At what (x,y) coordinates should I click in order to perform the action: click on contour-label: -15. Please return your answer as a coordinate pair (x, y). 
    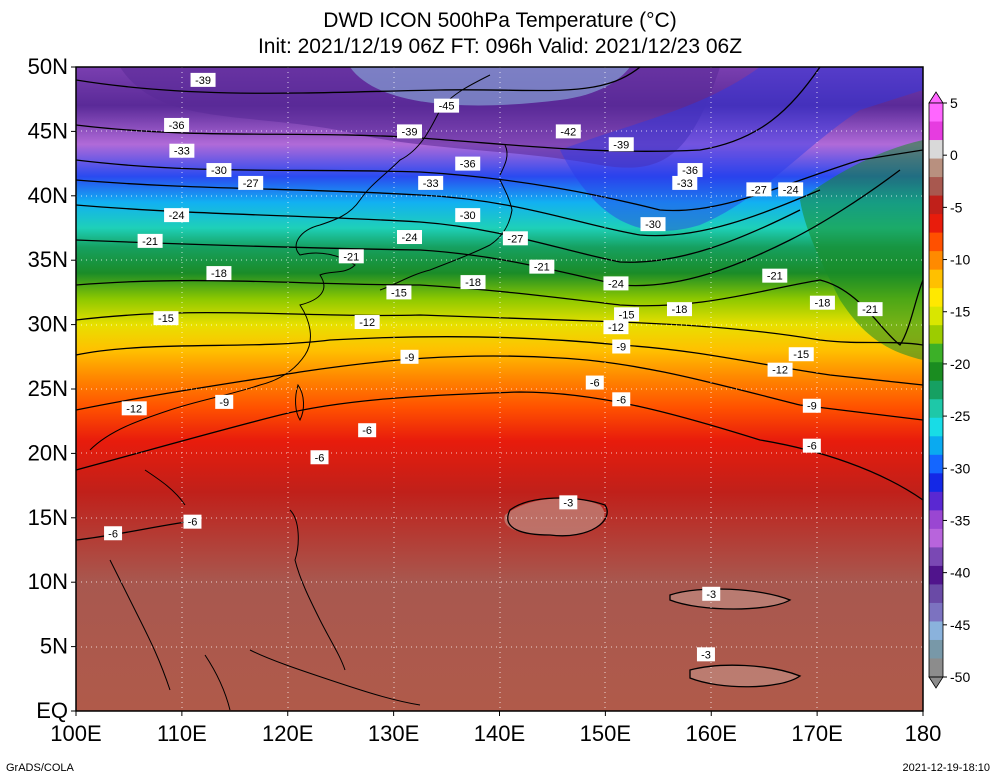
    Looking at the image, I should click on (801, 354).